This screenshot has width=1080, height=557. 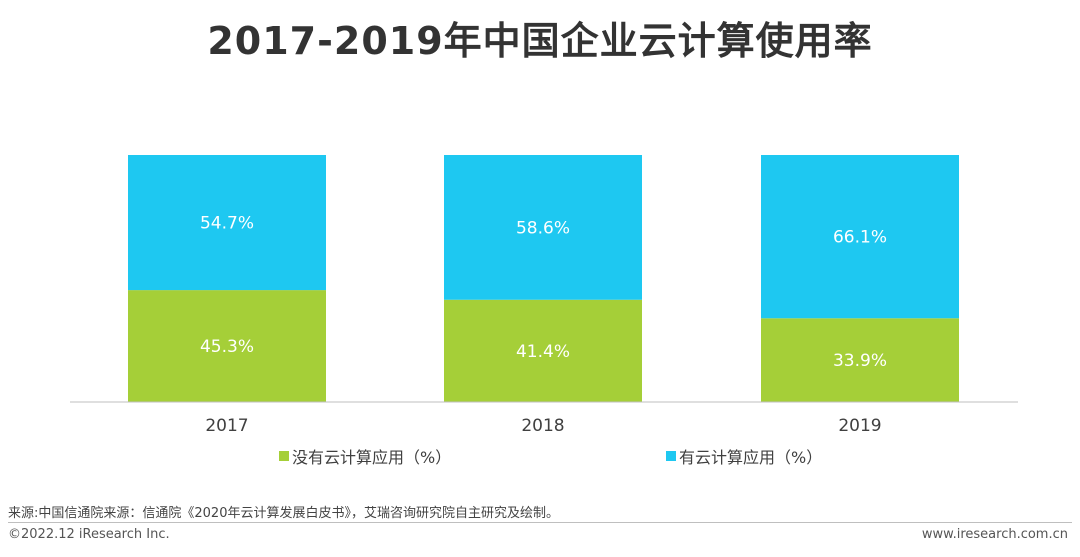 I want to click on data-label-2019-series-1: 66.1%, so click(x=860, y=238).